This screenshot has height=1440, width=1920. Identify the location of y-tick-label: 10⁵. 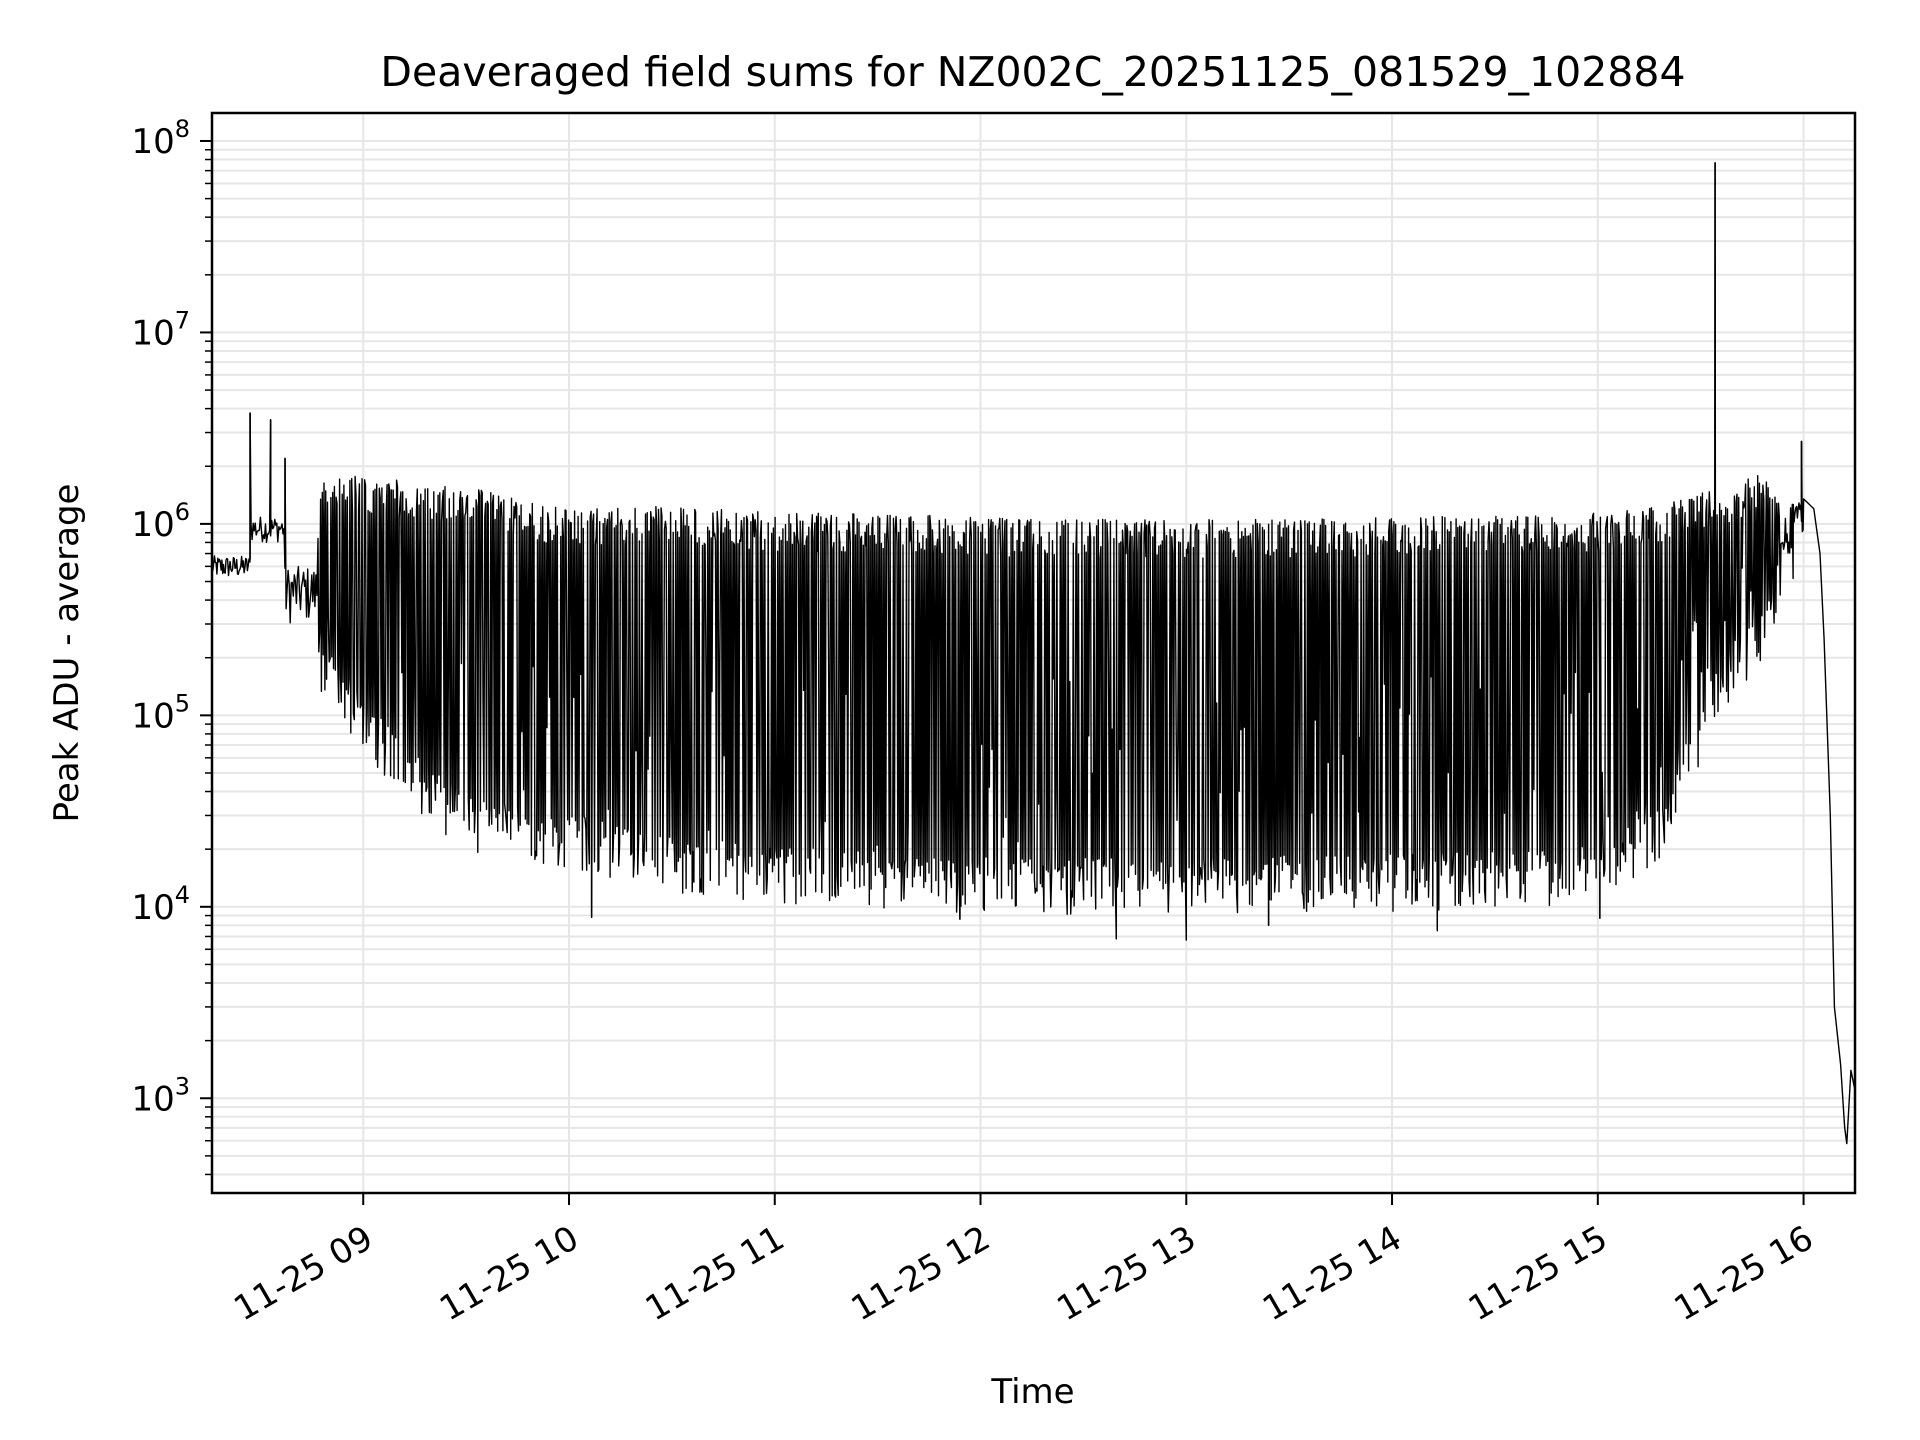
(160, 712).